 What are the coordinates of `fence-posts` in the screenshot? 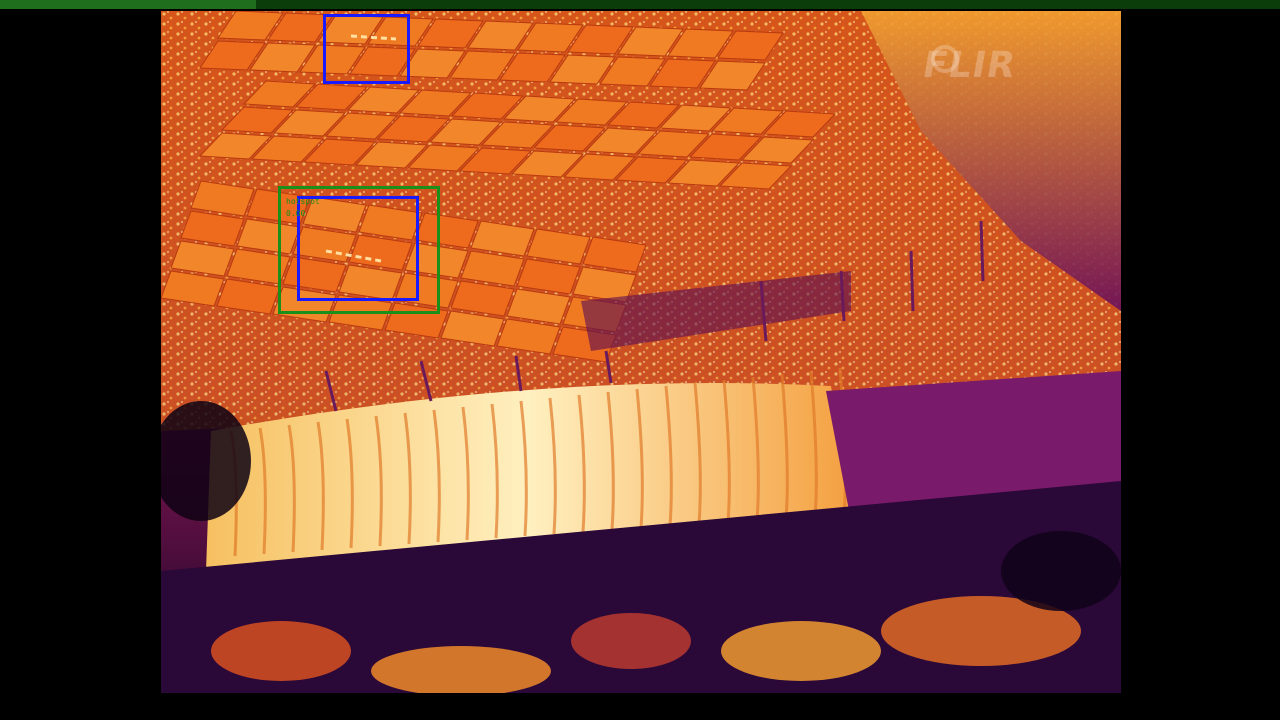 It's located at (654, 316).